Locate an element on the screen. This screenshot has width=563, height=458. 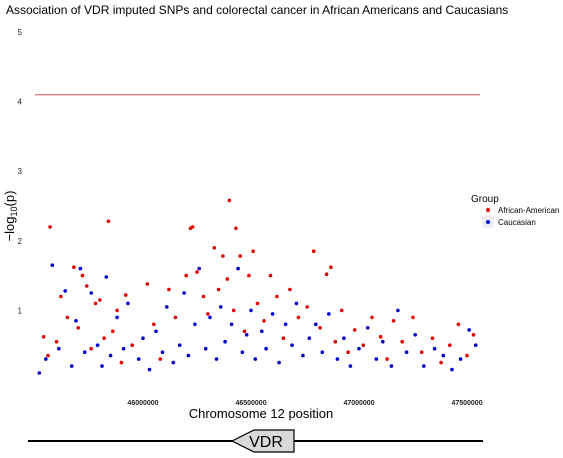
gene-track: VDR is located at coordinates (255, 441).